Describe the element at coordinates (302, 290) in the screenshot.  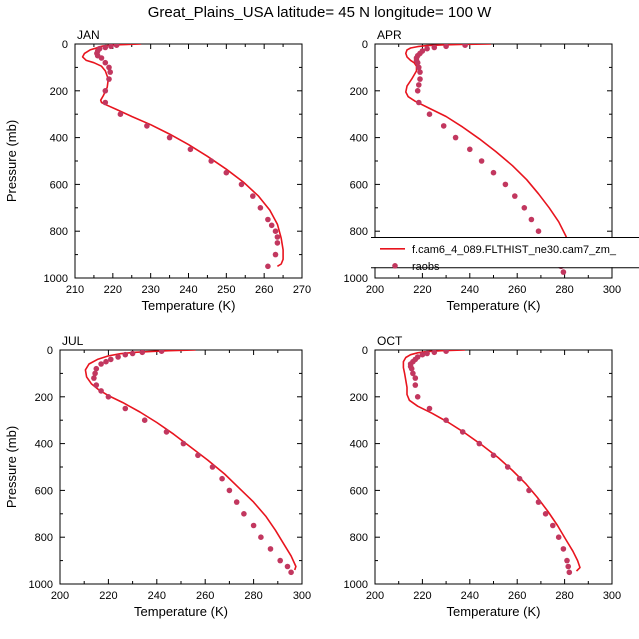
I see `x-tick-label: 270` at that location.